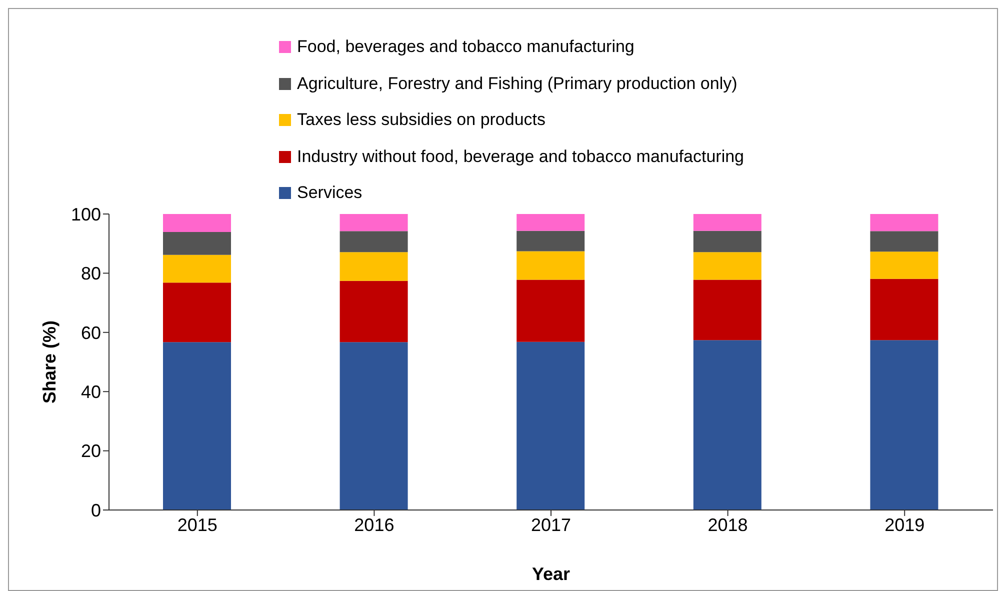 Image resolution: width=999 pixels, height=591 pixels. What do you see at coordinates (551, 524) in the screenshot?
I see `x-tick-label: 2017` at bounding box center [551, 524].